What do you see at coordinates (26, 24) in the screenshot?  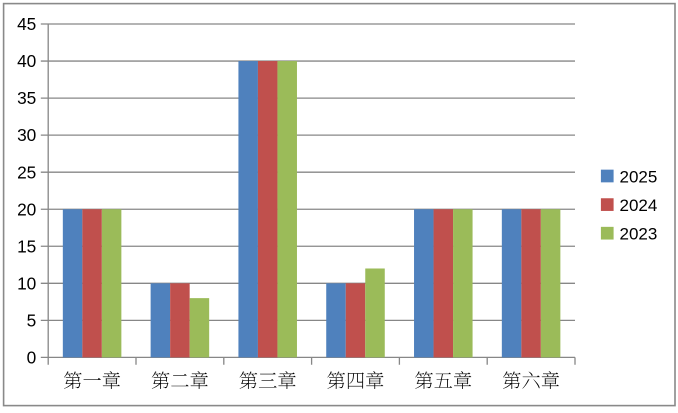 I see `svg-text: 45` at bounding box center [26, 24].